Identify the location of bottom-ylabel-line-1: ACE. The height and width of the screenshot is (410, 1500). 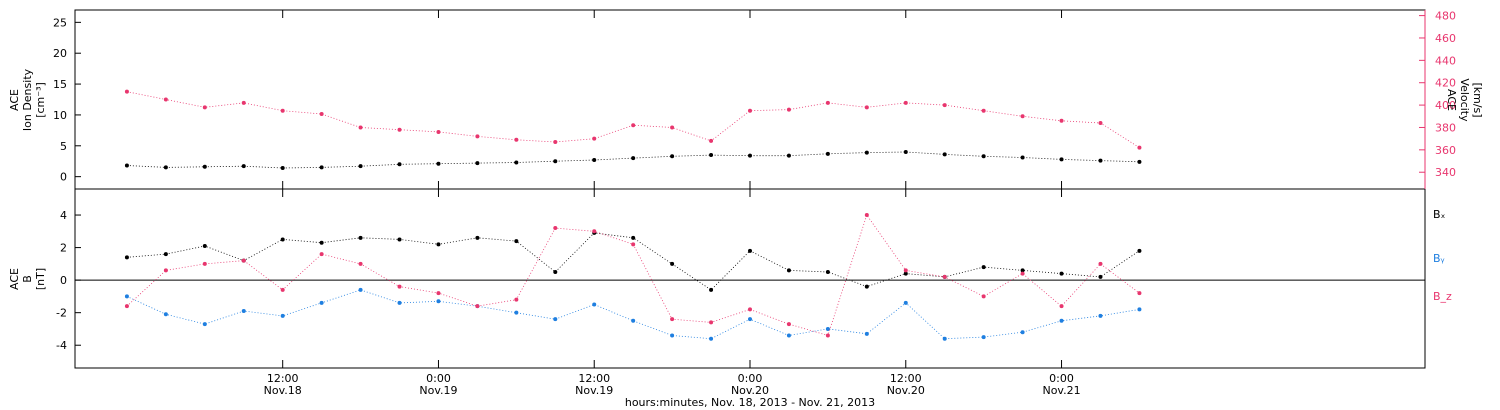
(14, 279).